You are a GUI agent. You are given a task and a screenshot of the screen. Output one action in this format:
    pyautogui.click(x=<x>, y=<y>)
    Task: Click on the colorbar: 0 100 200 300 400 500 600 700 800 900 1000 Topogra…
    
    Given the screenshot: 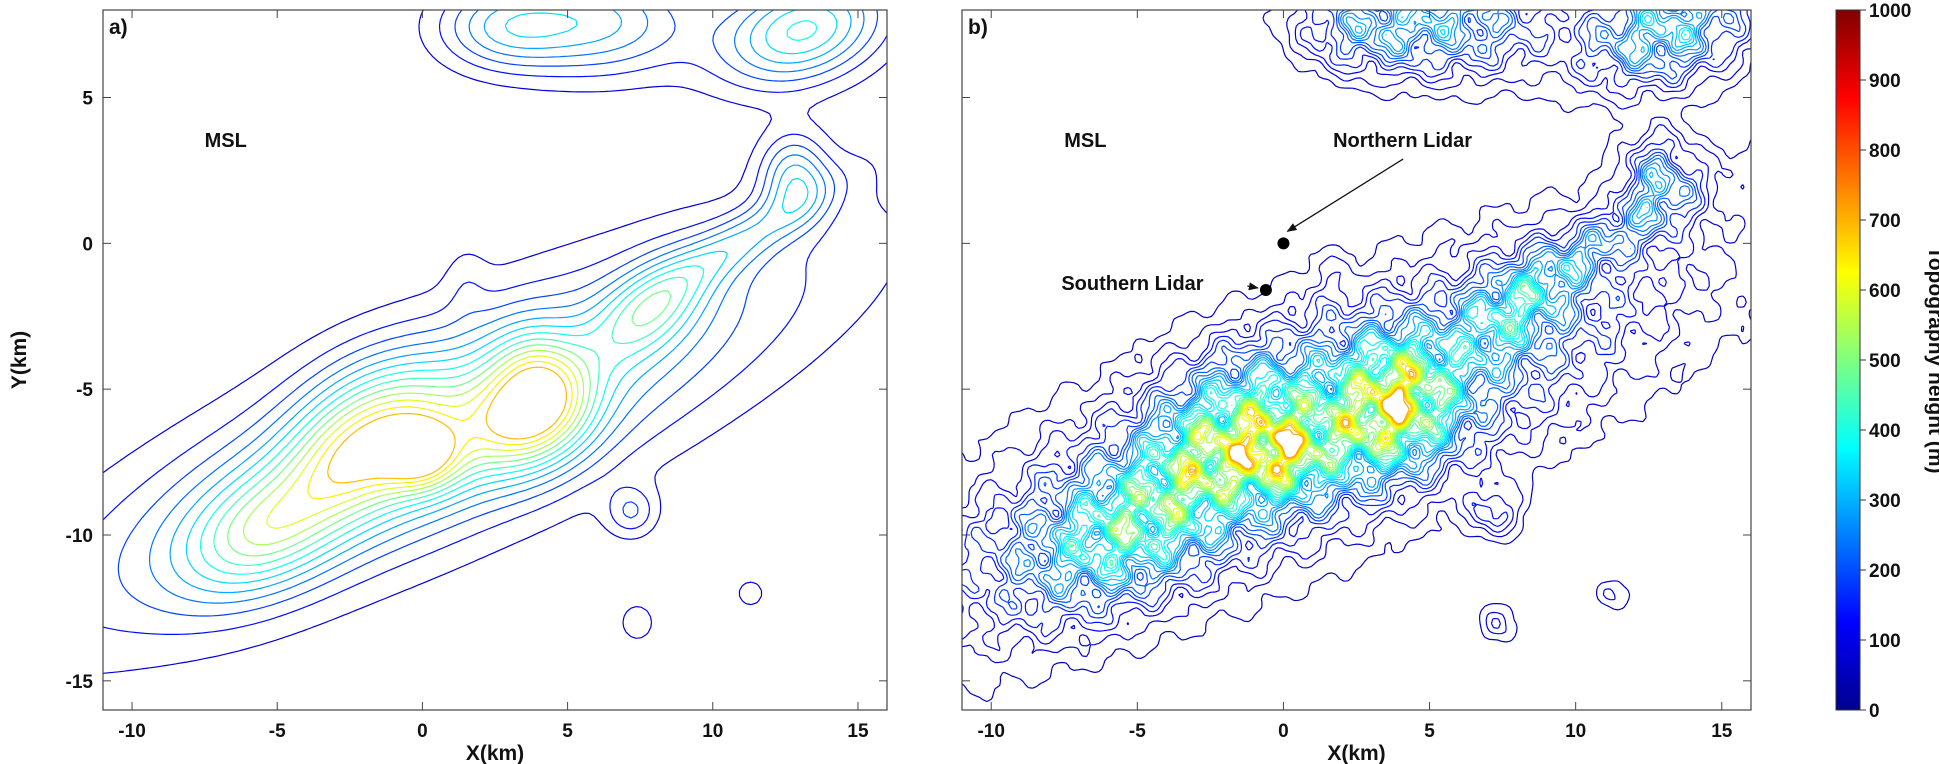 What is the action you would take?
    pyautogui.click(x=1887, y=361)
    